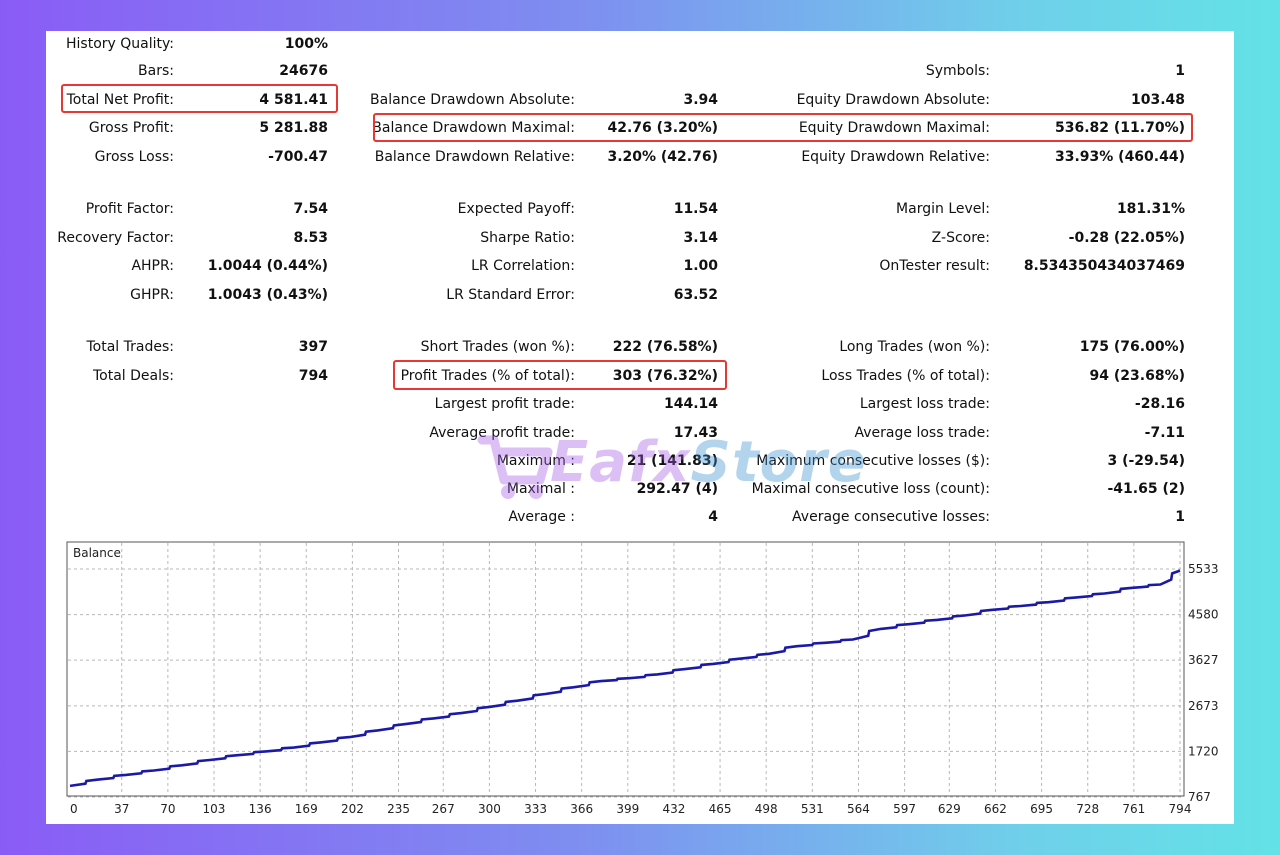  Describe the element at coordinates (1150, 209) in the screenshot. I see `margin-level-value: 181.31%` at that location.